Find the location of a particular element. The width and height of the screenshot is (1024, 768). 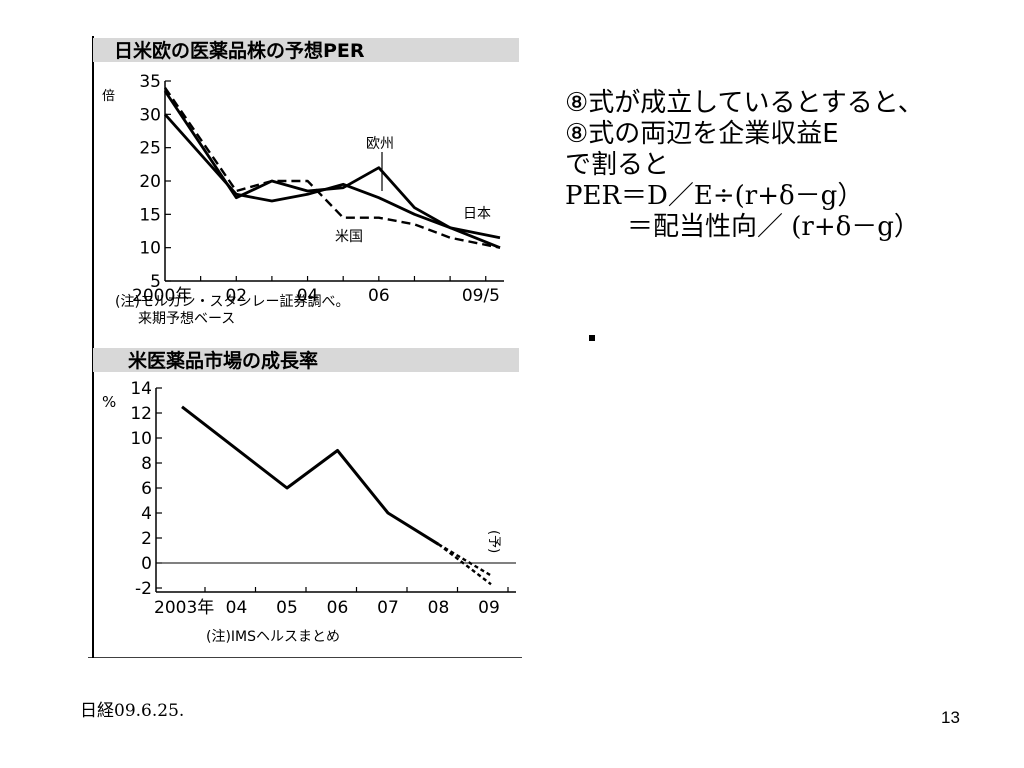

per-y-tick-label: 20 is located at coordinates (150, 182).